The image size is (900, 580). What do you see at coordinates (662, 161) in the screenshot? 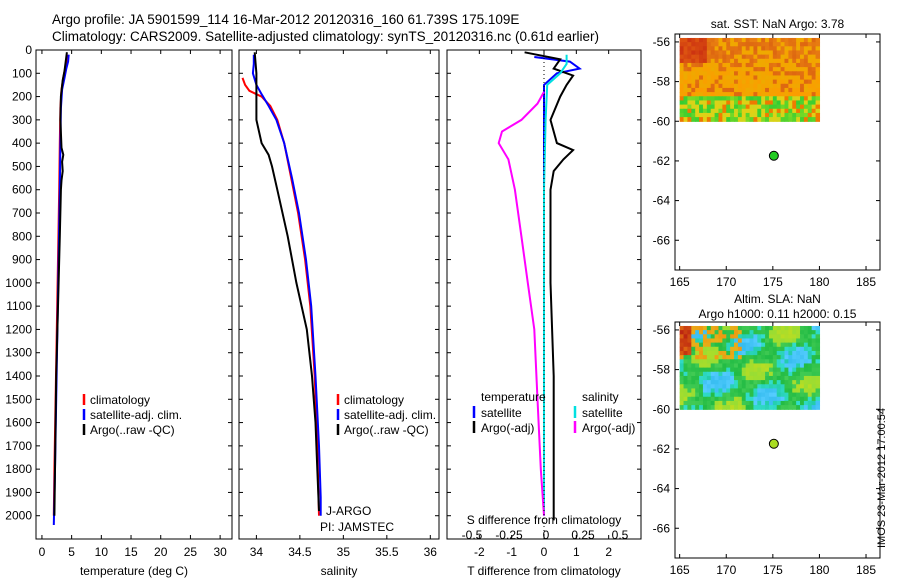
I see `map-lat-label: -62` at bounding box center [662, 161].